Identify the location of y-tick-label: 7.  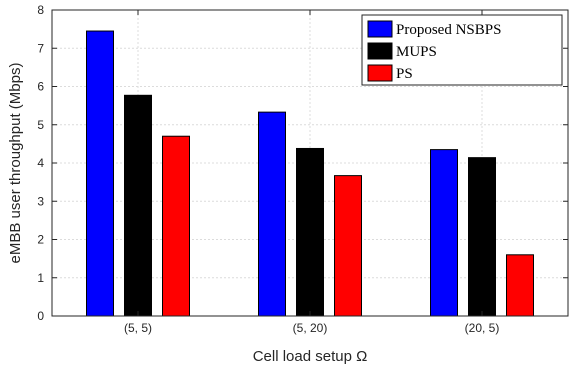
(40, 48).